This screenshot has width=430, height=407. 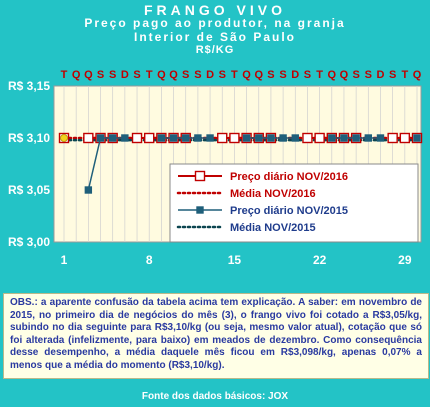 I want to click on x-tick-label: 8, so click(x=149, y=260).